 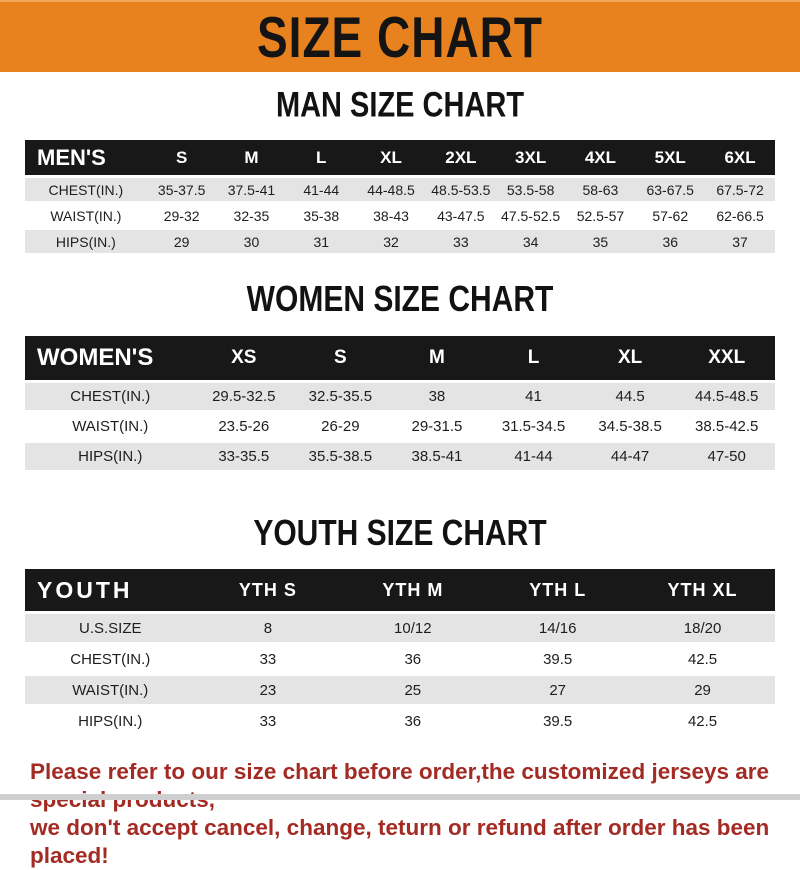 I want to click on table-row: HIPS(IN.) 29 30 31 32 33 34 35 36 37, so click(x=400, y=241).